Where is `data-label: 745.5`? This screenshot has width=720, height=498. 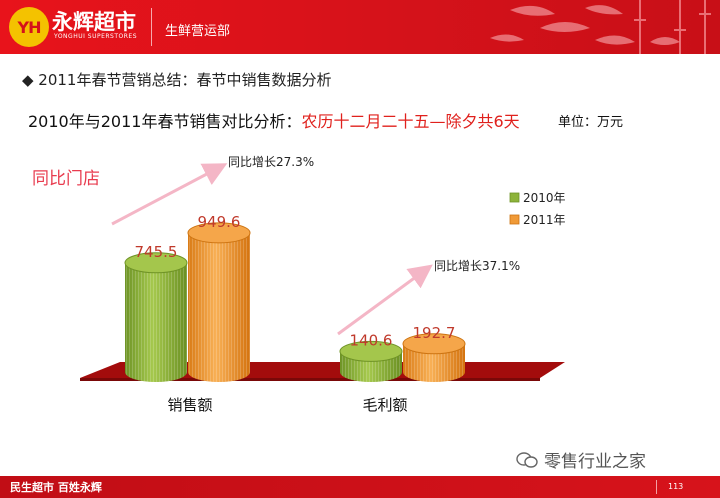
data-label: 745.5 is located at coordinates (156, 252).